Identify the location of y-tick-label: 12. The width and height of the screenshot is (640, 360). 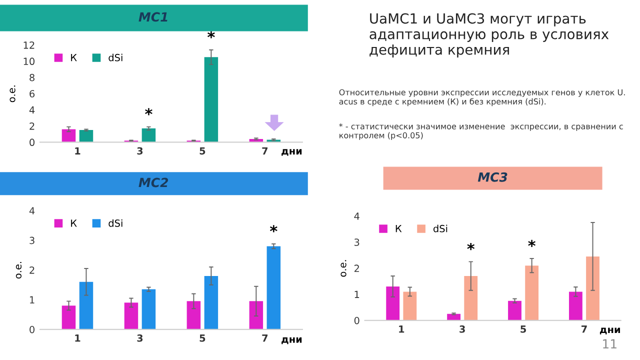
(29, 45).